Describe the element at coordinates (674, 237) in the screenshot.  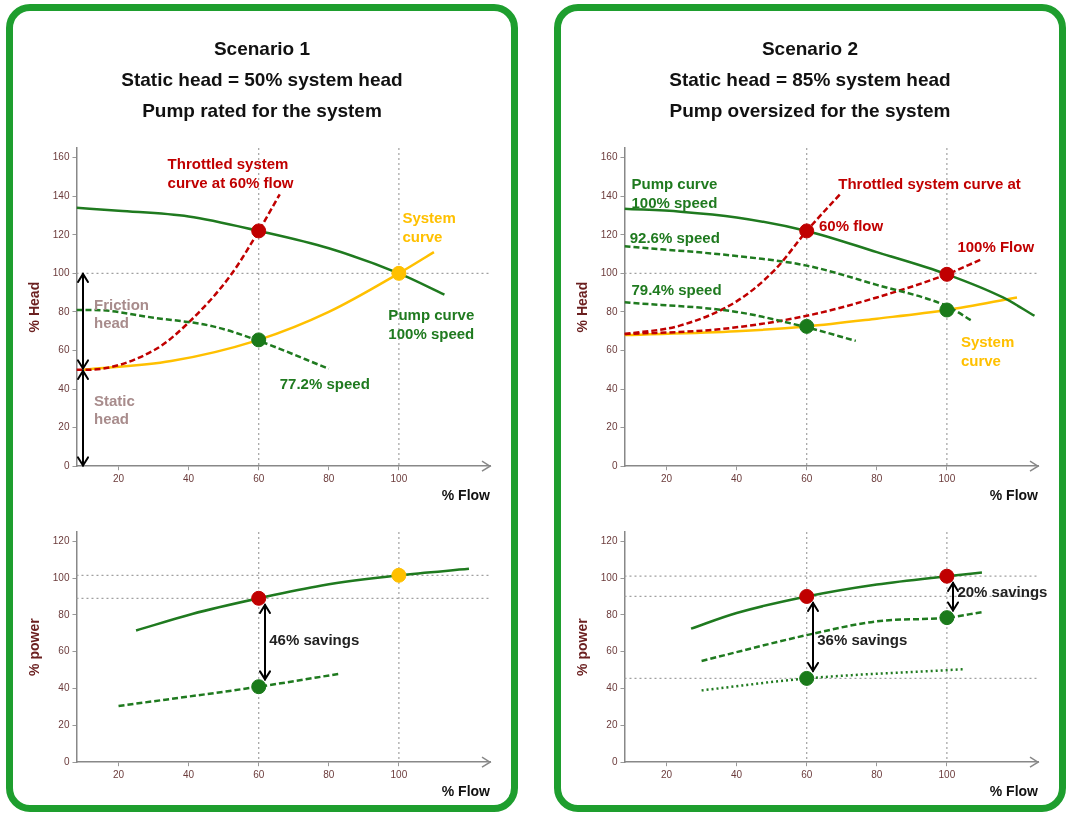
I see `series-label: 92.6% speed` at that location.